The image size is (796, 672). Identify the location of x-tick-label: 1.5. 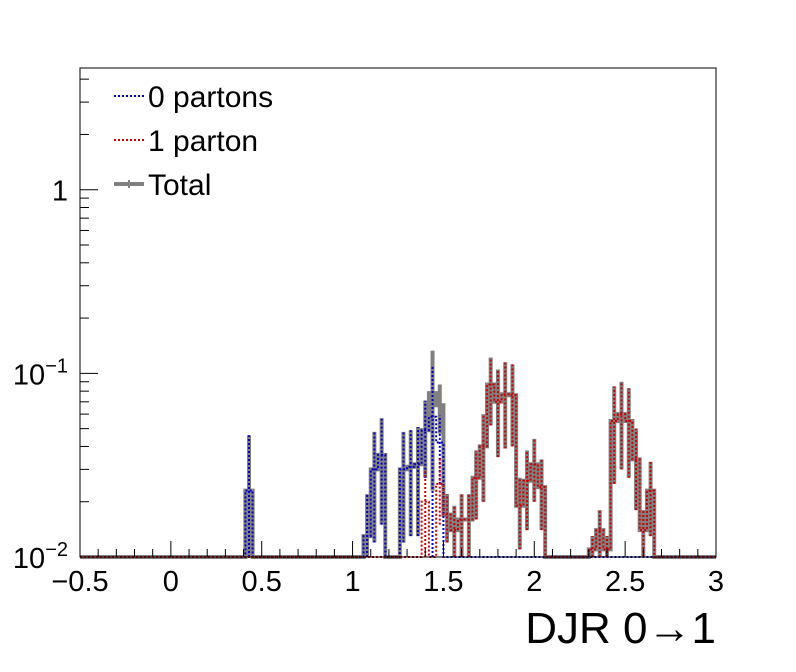
(443, 582).